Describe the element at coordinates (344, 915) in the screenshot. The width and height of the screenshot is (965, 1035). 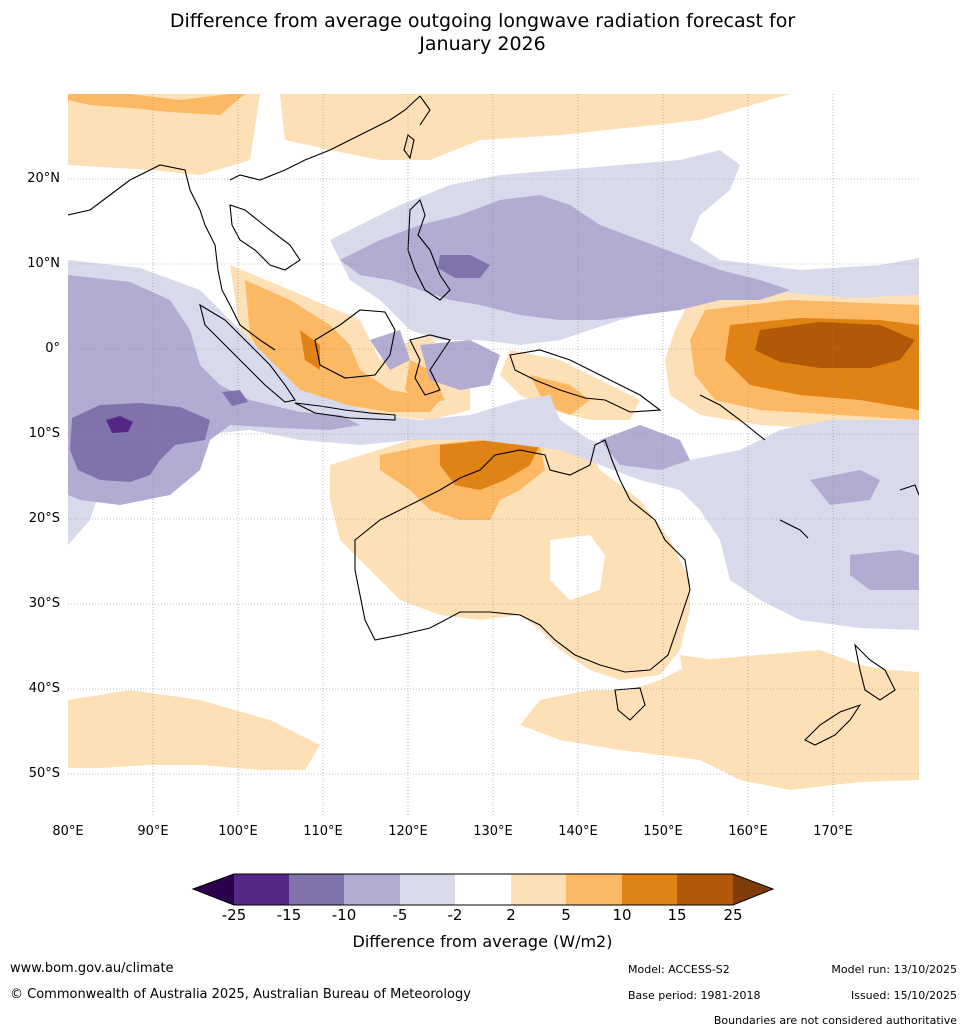
I see `colorbar-tick: -10` at that location.